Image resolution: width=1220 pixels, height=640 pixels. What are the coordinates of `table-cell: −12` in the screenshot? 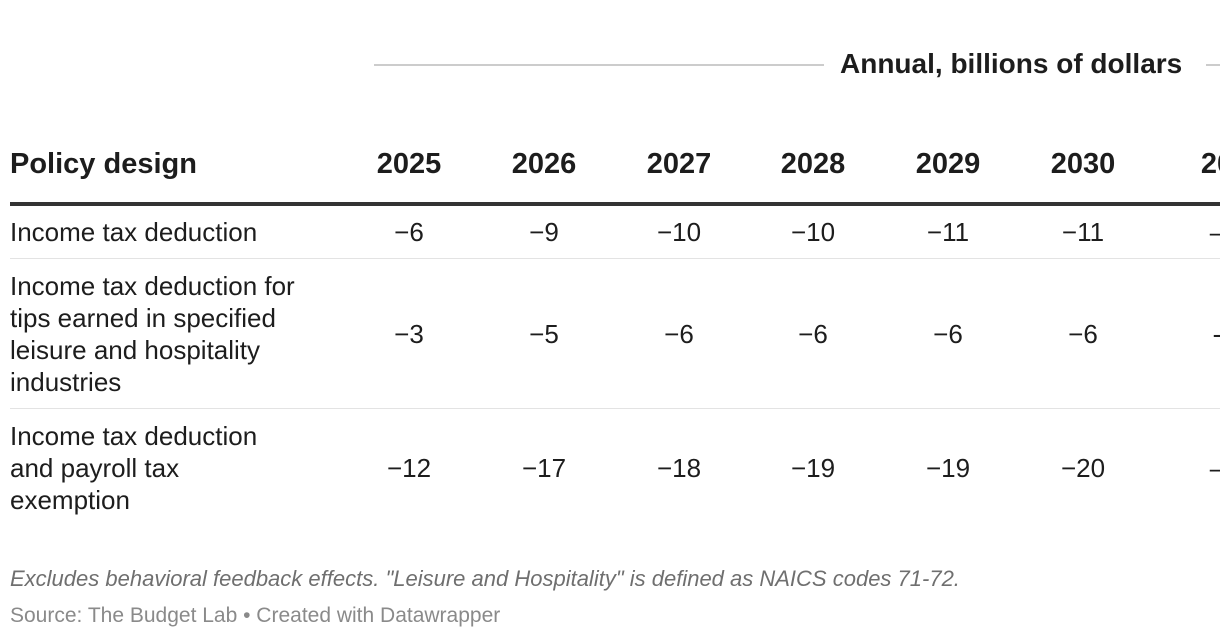 It's located at (409, 468).